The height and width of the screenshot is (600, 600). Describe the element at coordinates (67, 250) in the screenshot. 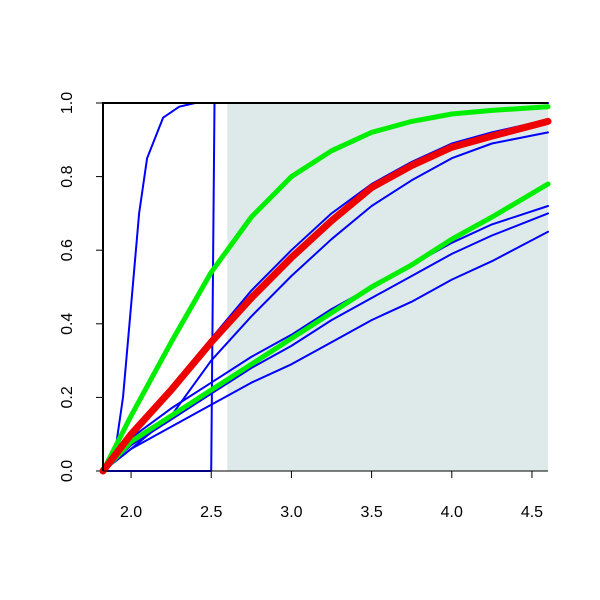

I see `y-tick-label: 0.6` at that location.